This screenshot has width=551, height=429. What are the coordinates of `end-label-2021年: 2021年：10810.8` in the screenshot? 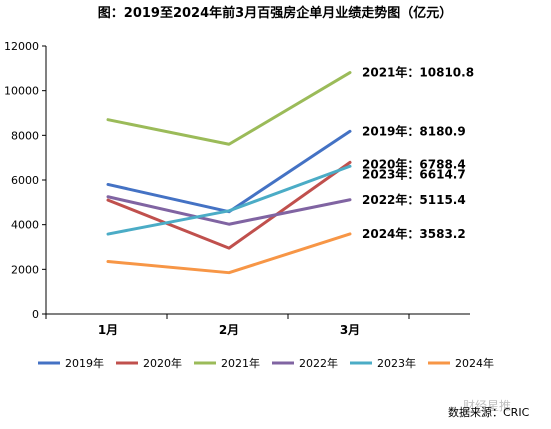 It's located at (418, 72).